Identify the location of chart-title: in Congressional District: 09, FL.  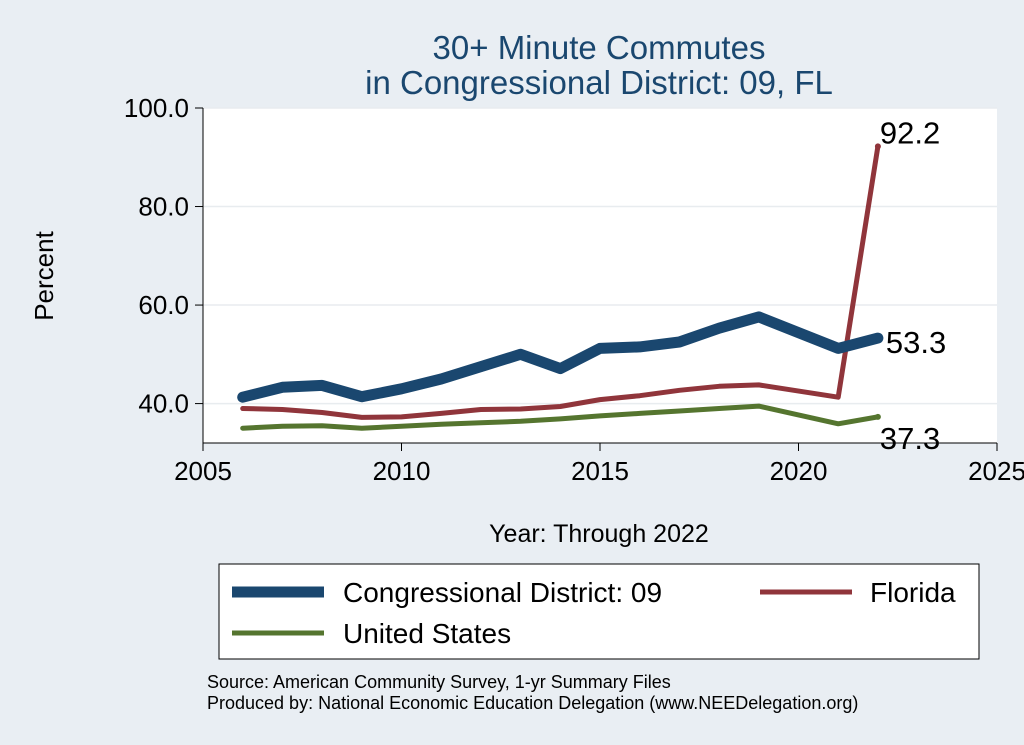
(599, 82).